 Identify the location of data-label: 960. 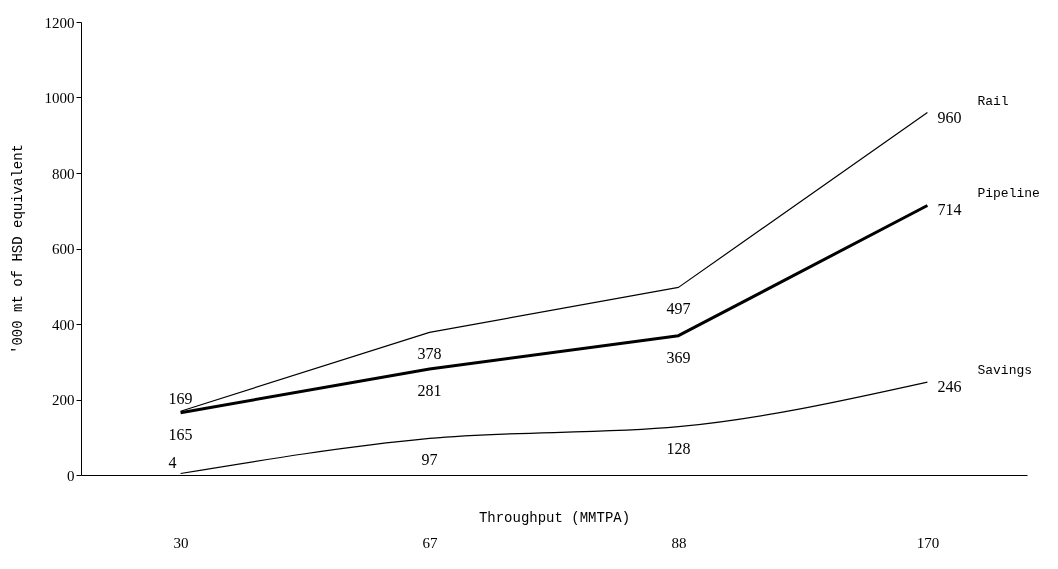
(949, 117).